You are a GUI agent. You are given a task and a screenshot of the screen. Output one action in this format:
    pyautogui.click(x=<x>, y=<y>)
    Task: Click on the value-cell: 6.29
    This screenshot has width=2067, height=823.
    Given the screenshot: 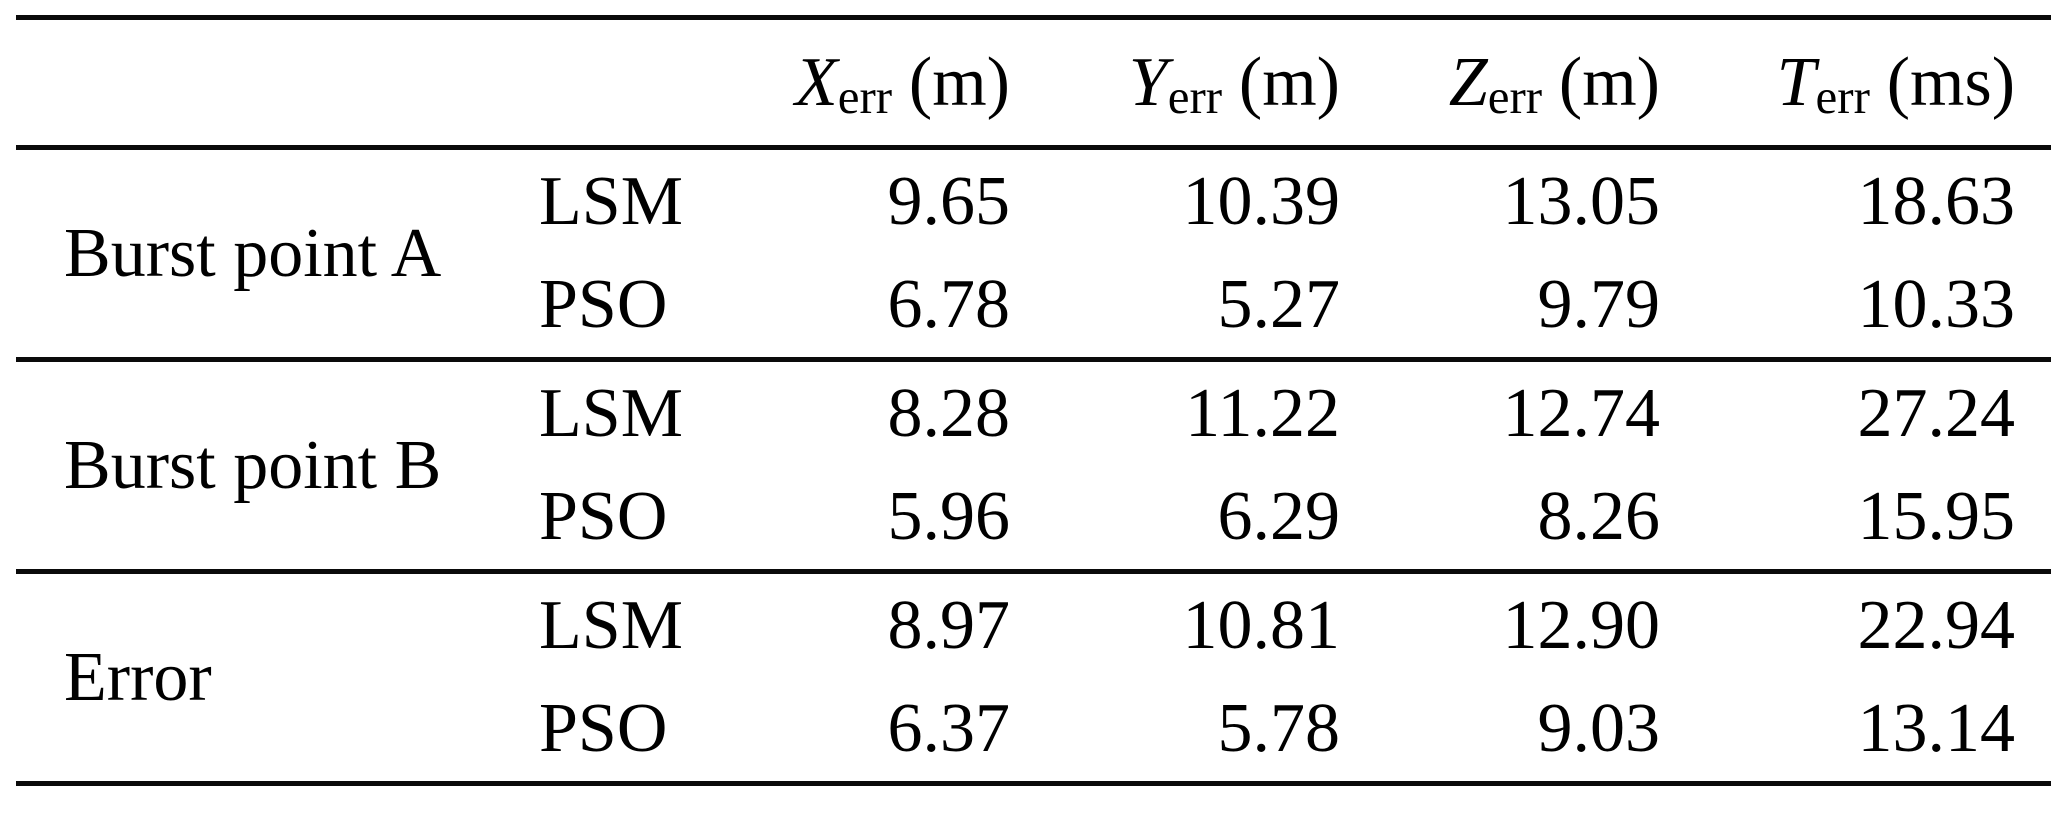 What is the action you would take?
    pyautogui.click(x=1279, y=517)
    